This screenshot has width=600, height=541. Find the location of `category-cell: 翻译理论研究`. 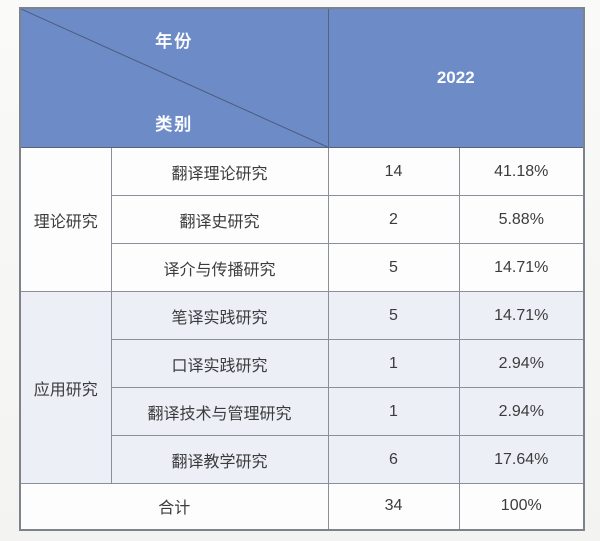

category-cell: 翻译理论研究 is located at coordinates (219, 171).